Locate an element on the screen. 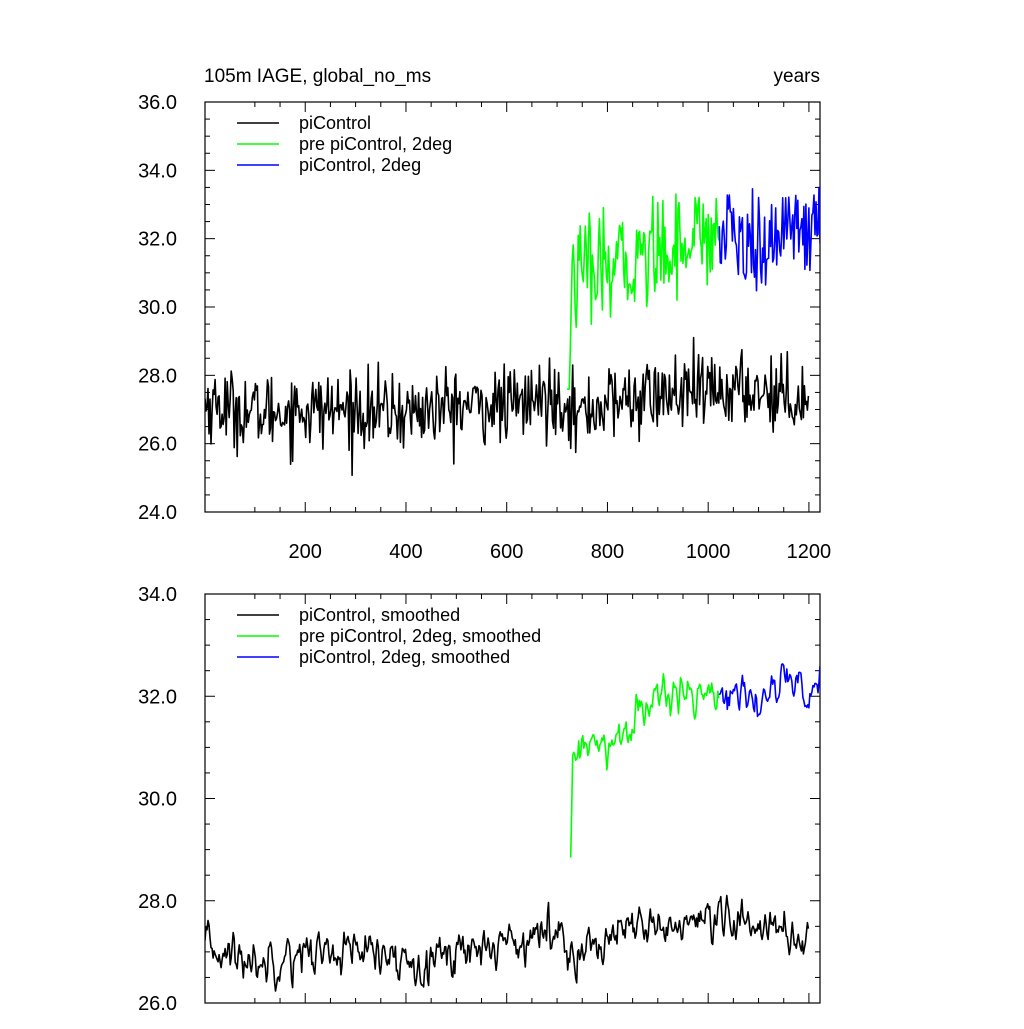 This screenshot has height=1029, width=1024. y-tick-label: 36.0 is located at coordinates (157, 103).